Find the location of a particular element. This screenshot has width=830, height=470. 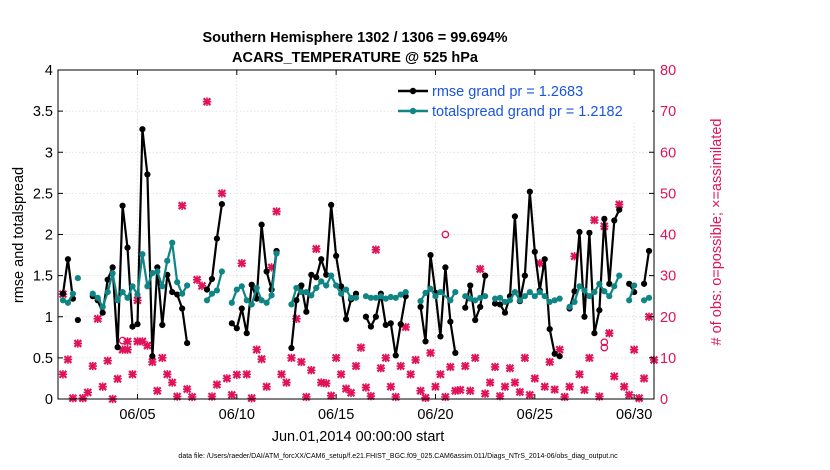

y2-axis-label: # of obs: o=possible; ×=assimilated is located at coordinates (717, 232).